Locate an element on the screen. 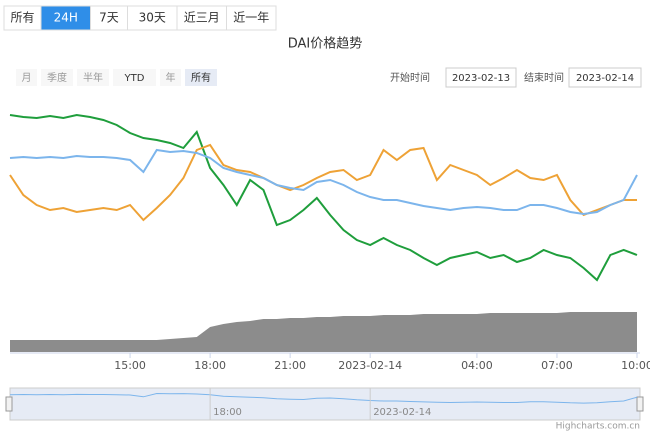 This screenshot has width=650, height=433. zoom-button-label: 半年 is located at coordinates (93, 77).